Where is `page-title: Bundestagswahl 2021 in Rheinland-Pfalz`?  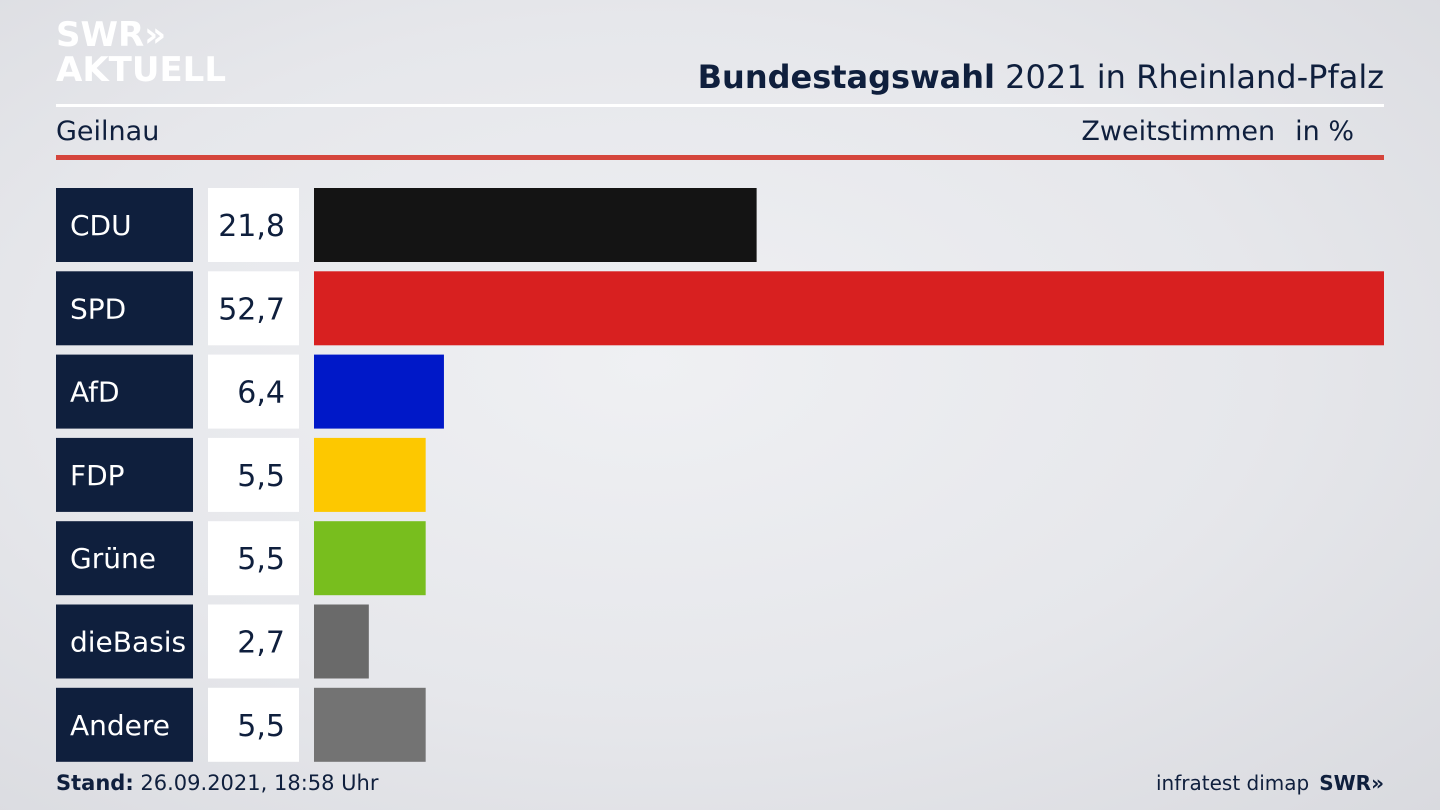
page-title: Bundestagswahl 2021 in Rheinland-Pfalz is located at coordinates (1041, 77).